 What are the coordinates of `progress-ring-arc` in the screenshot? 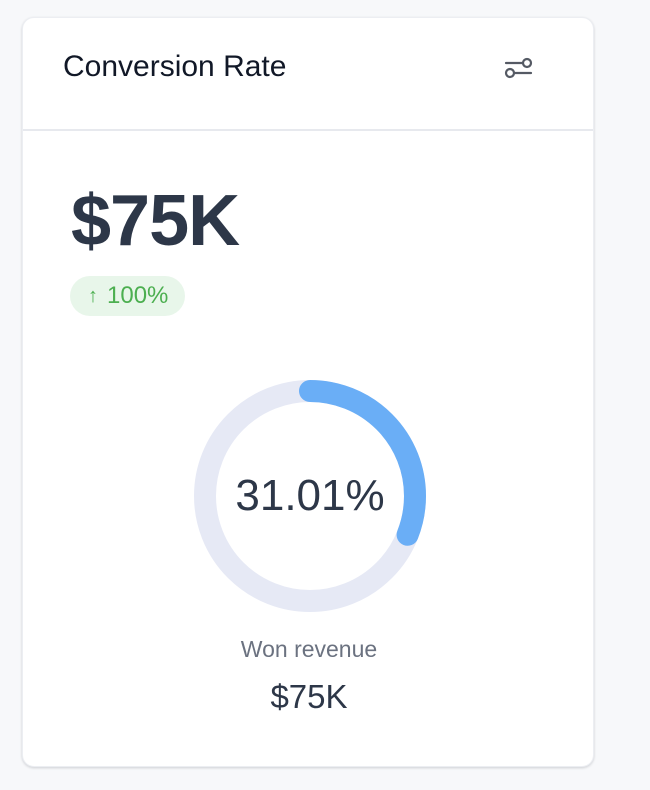 It's located at (310, 496).